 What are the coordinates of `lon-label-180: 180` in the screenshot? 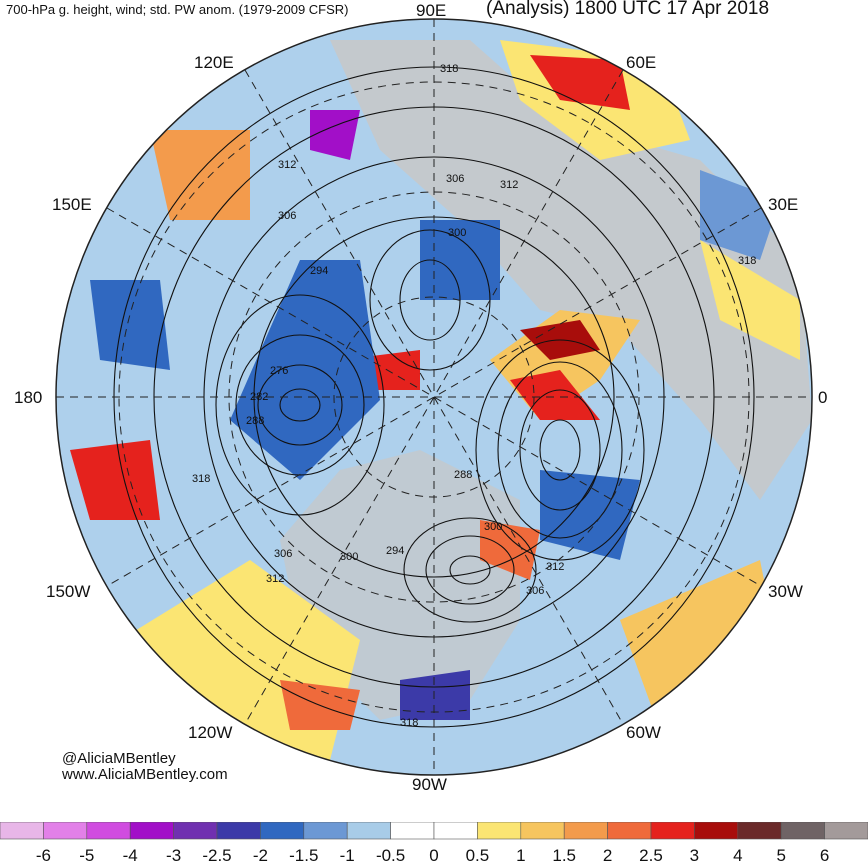 It's located at (28, 397).